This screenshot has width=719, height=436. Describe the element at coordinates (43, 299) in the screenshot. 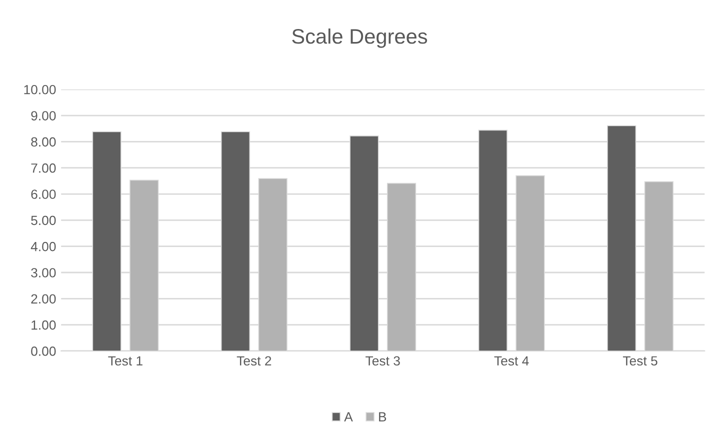

I see `y-tick-label: 2.00` at that location.